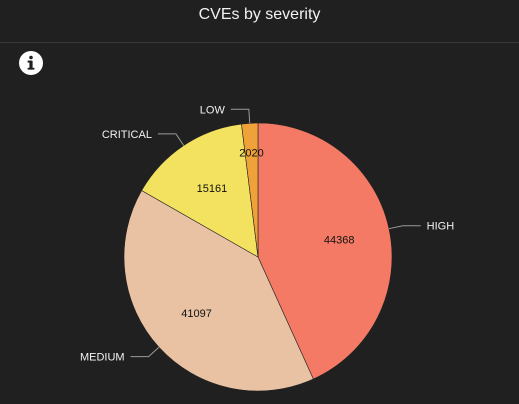 This screenshot has height=404, width=519. What do you see at coordinates (196, 314) in the screenshot?
I see `slice-value-medium: 41097` at bounding box center [196, 314].